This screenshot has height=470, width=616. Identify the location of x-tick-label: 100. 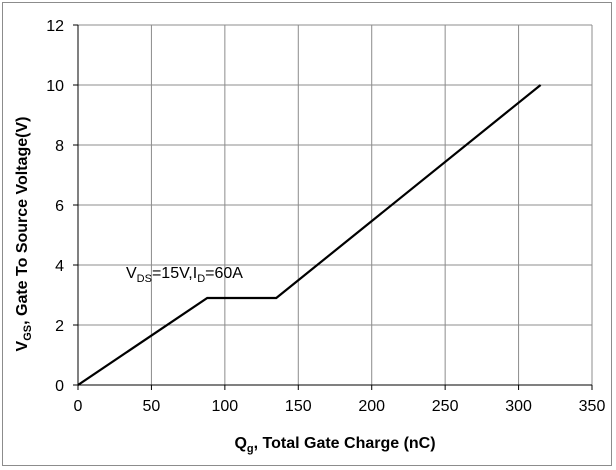
(225, 406).